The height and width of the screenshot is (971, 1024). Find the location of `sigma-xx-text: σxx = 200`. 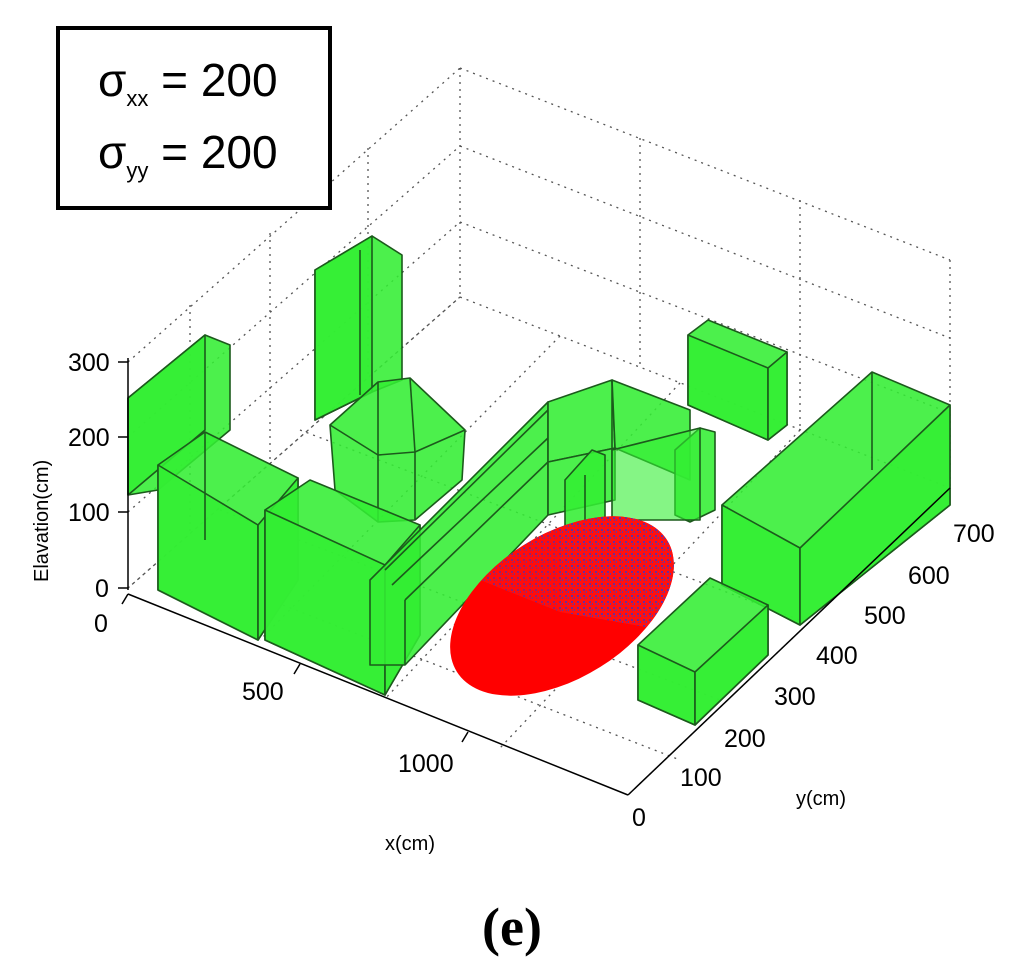

sigma-xx-text: σxx = 200 is located at coordinates (188, 82).